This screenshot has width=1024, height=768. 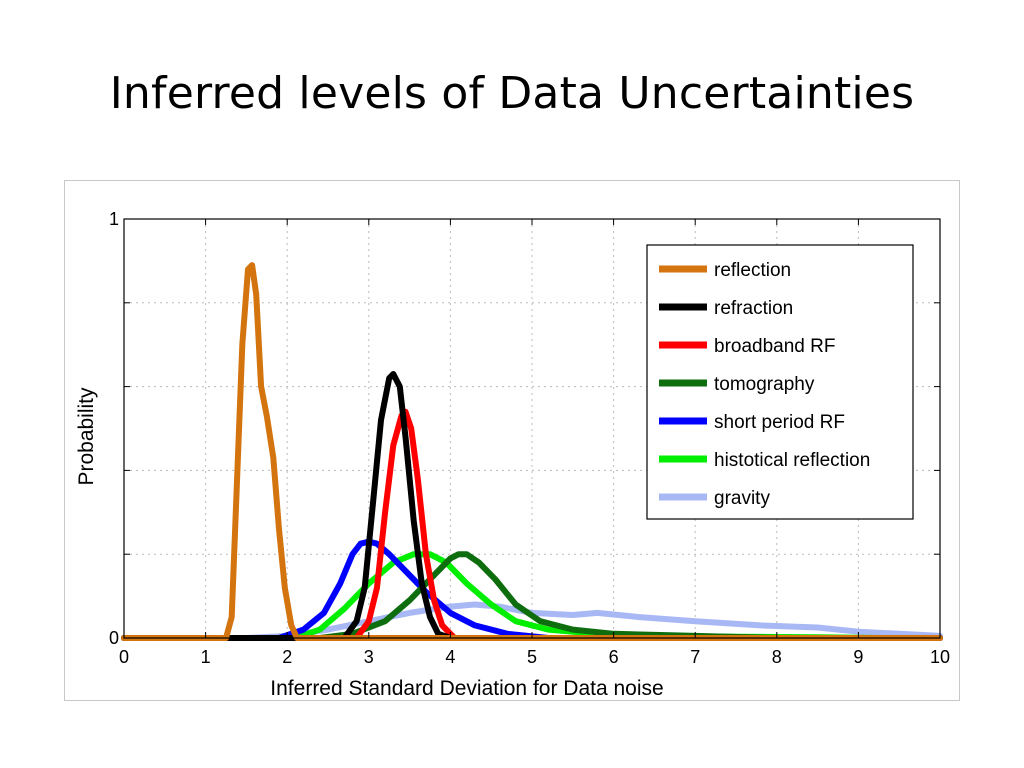 I want to click on legend-label-6: gravity, so click(x=742, y=498).